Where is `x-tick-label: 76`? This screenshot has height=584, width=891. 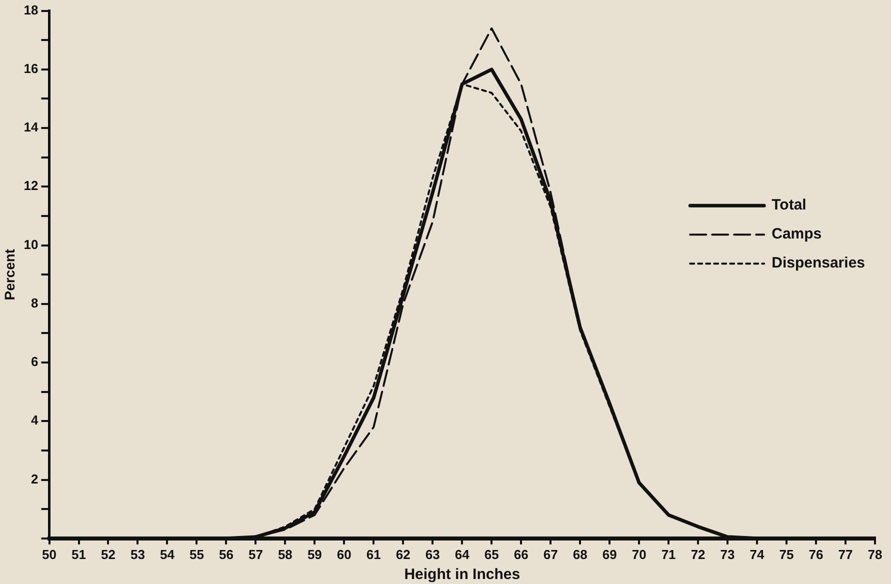 x-tick-label: 76 is located at coordinates (816, 554).